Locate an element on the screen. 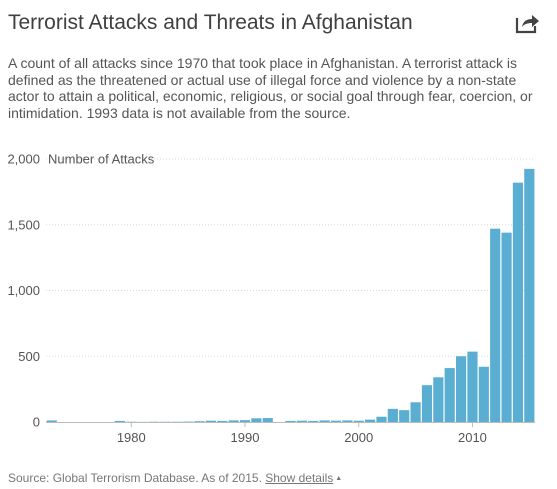 The width and height of the screenshot is (557, 489). x-axis-tick-labels: 1980 1990 2000 2010 is located at coordinates (302, 433).